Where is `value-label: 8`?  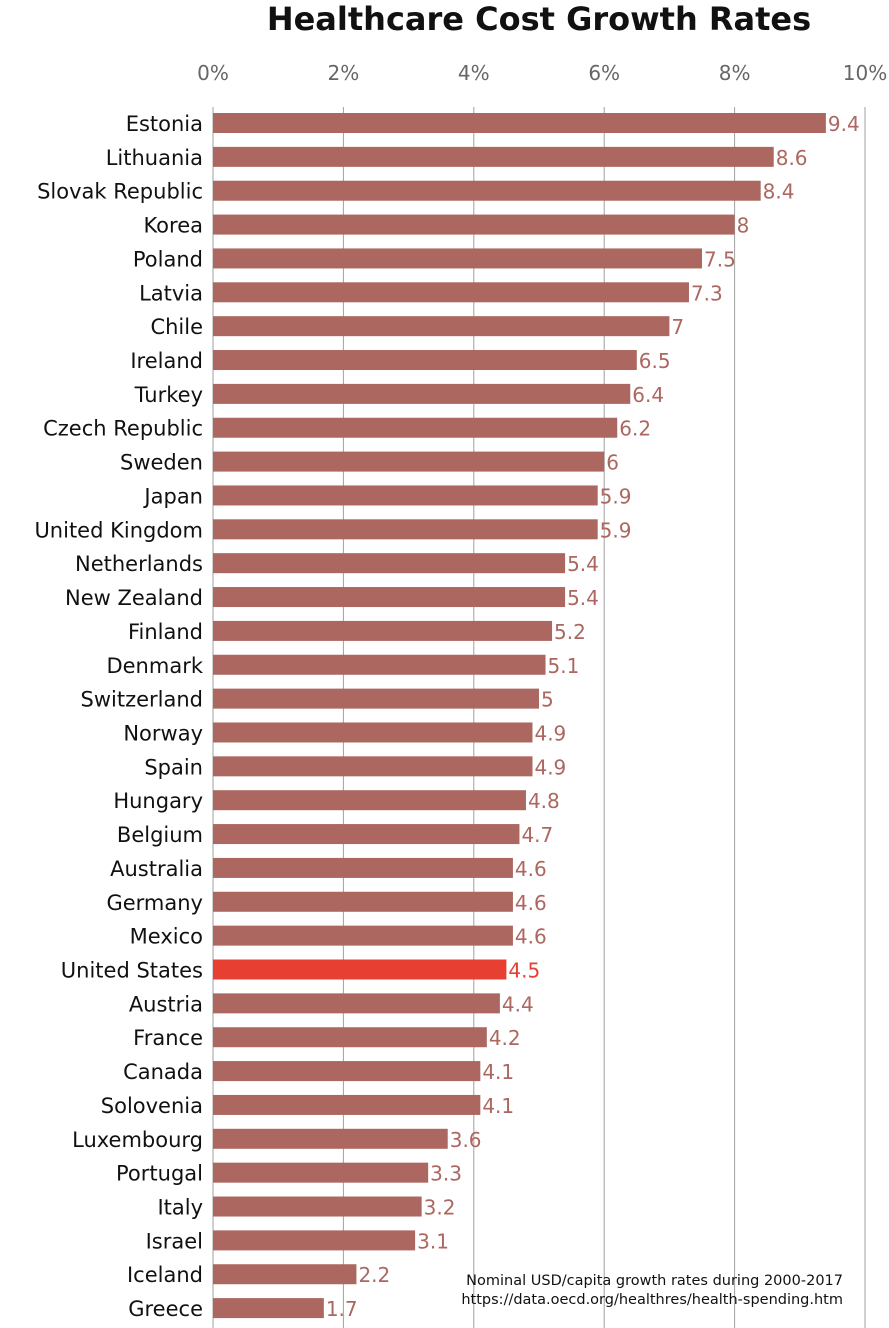 value-label: 8 is located at coordinates (743, 226).